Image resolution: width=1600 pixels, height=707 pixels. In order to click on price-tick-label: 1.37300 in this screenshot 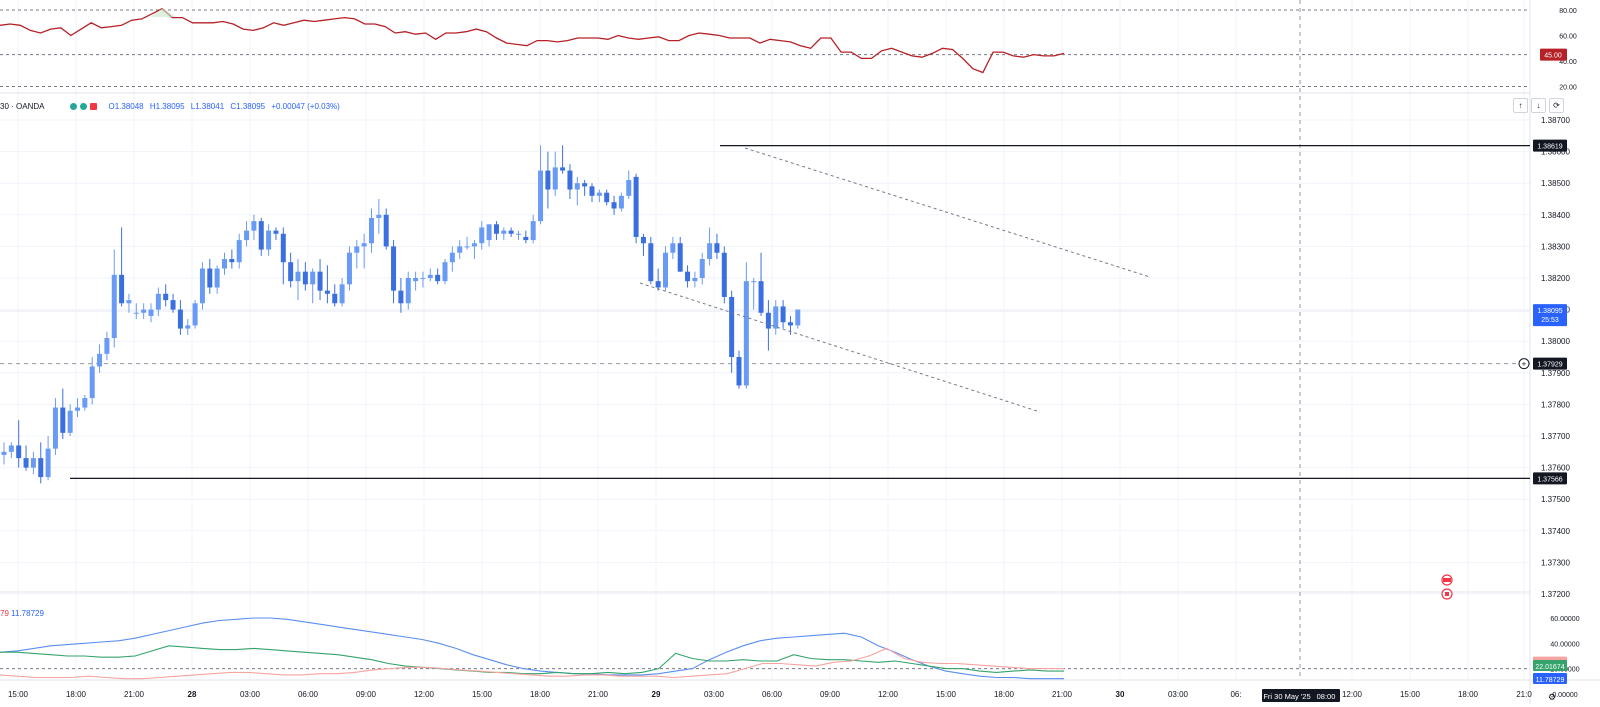, I will do `click(1555, 562)`.